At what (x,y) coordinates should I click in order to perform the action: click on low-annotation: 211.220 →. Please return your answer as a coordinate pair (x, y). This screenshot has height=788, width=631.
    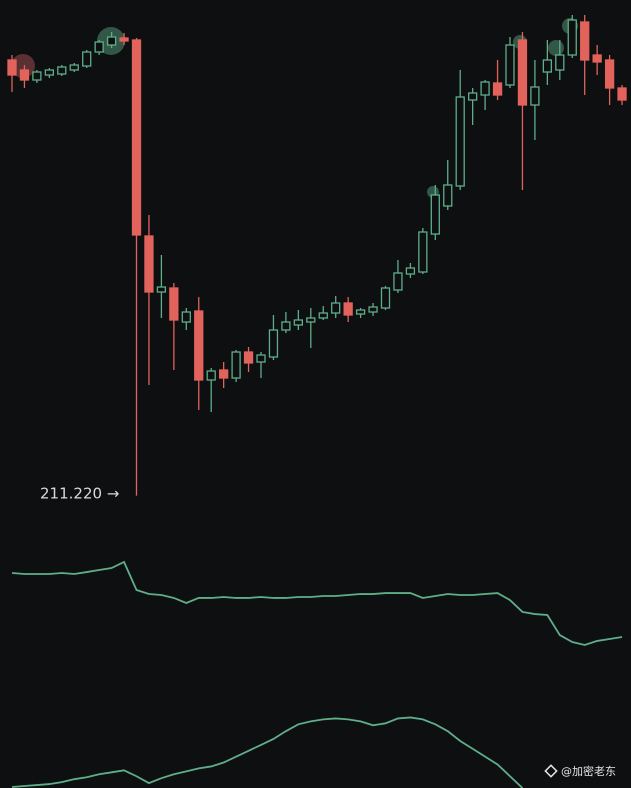
    Looking at the image, I should click on (79, 494).